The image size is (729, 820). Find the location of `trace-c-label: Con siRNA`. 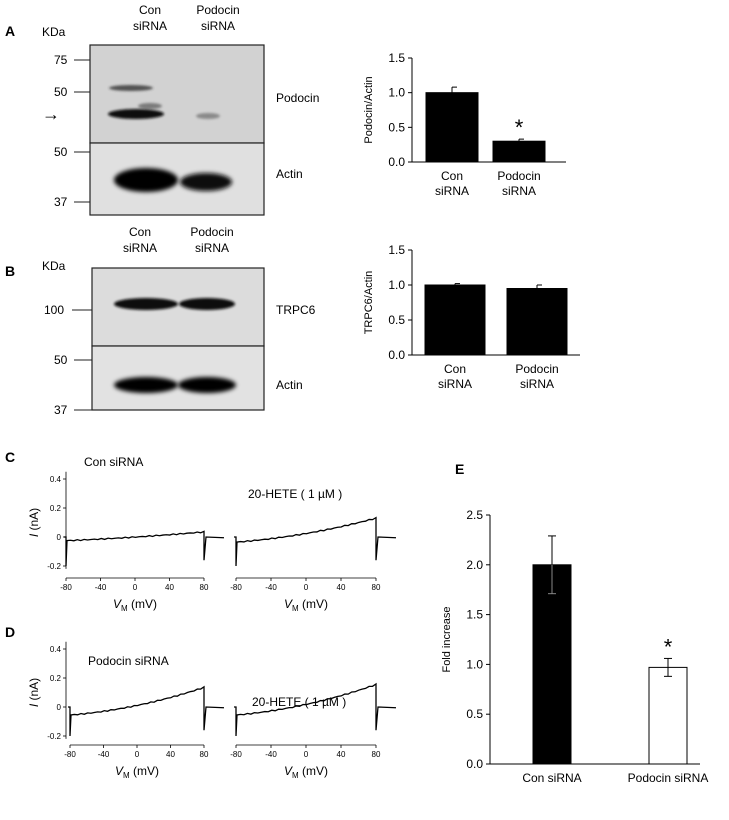

trace-c-label: Con siRNA is located at coordinates (113, 462).